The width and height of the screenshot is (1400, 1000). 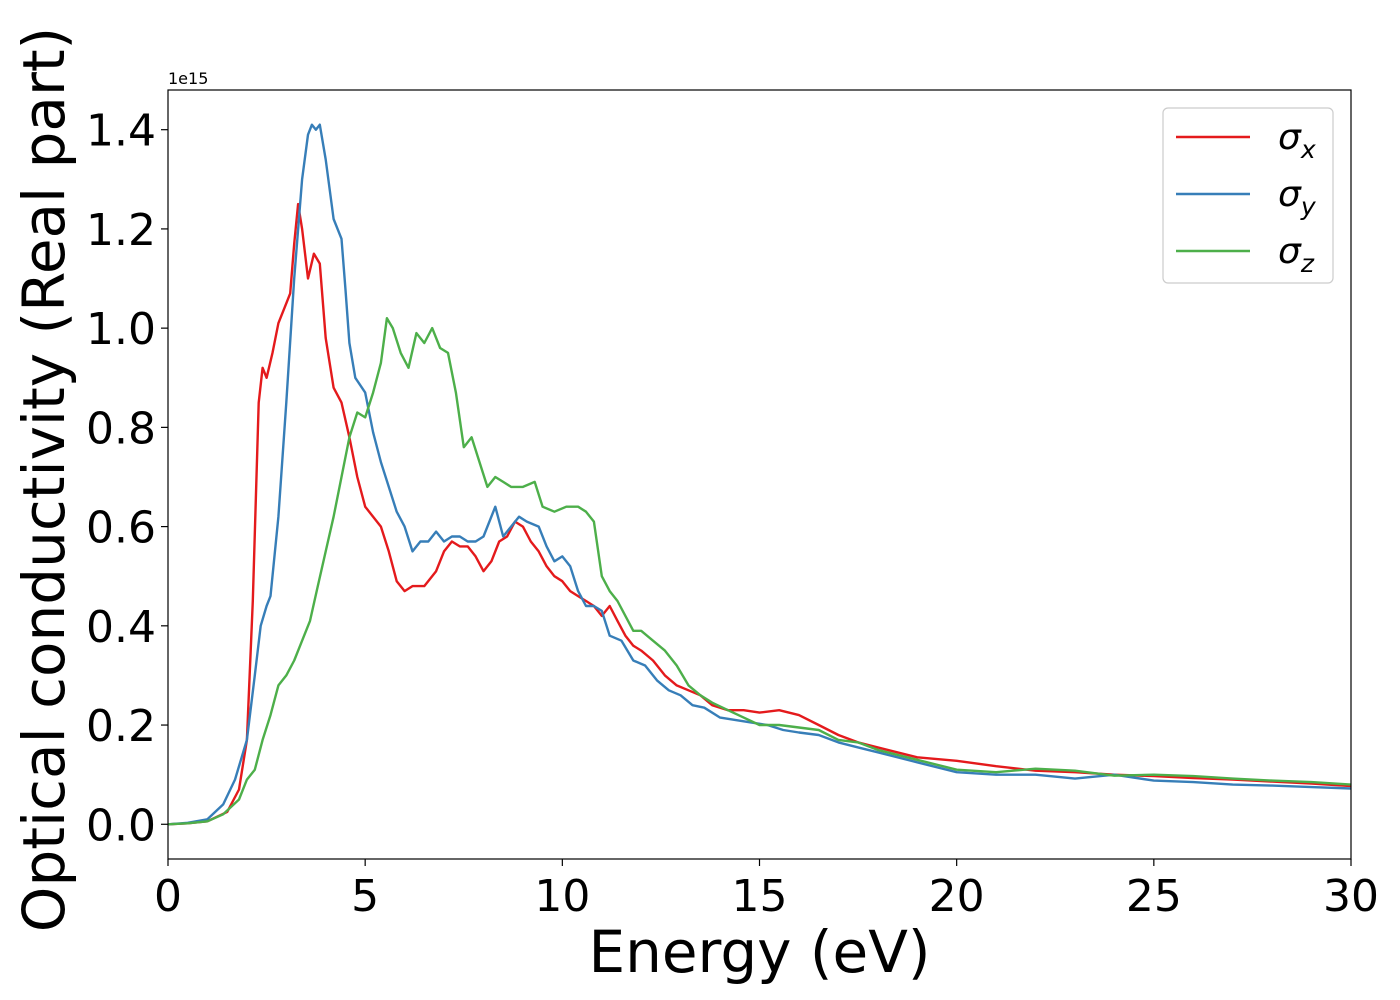 I want to click on legend-label-sigma-x: σx, so click(x=1297, y=140).